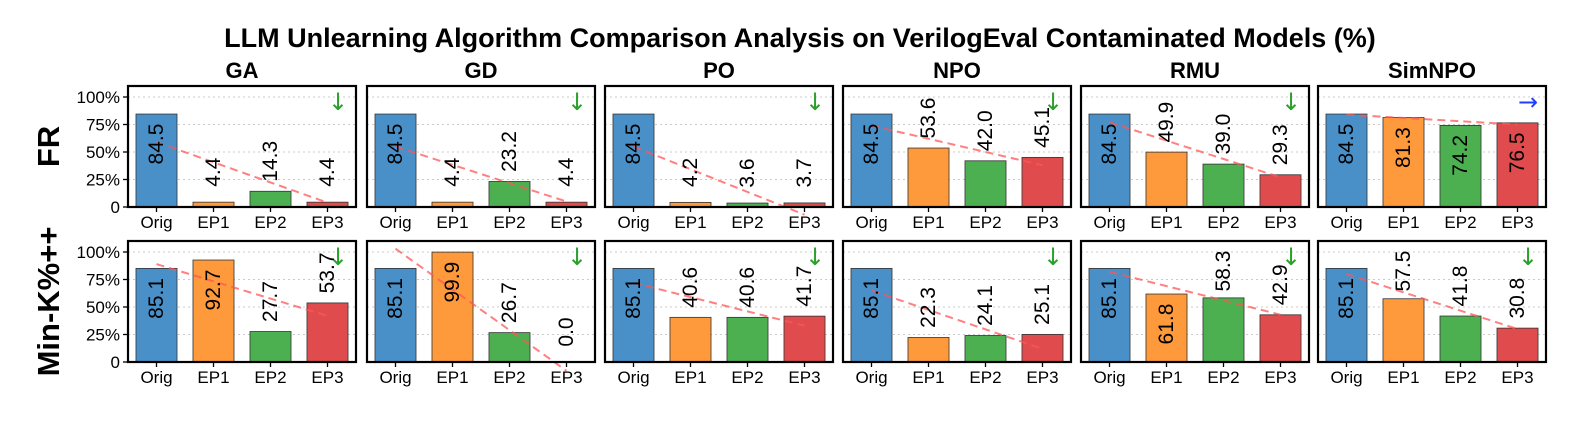 This screenshot has width=1595, height=424. I want to click on panel-mink-po: 85.1 40.6 40.6 41.7↓ Orig EP1 EP2 EP3, so click(719, 313).